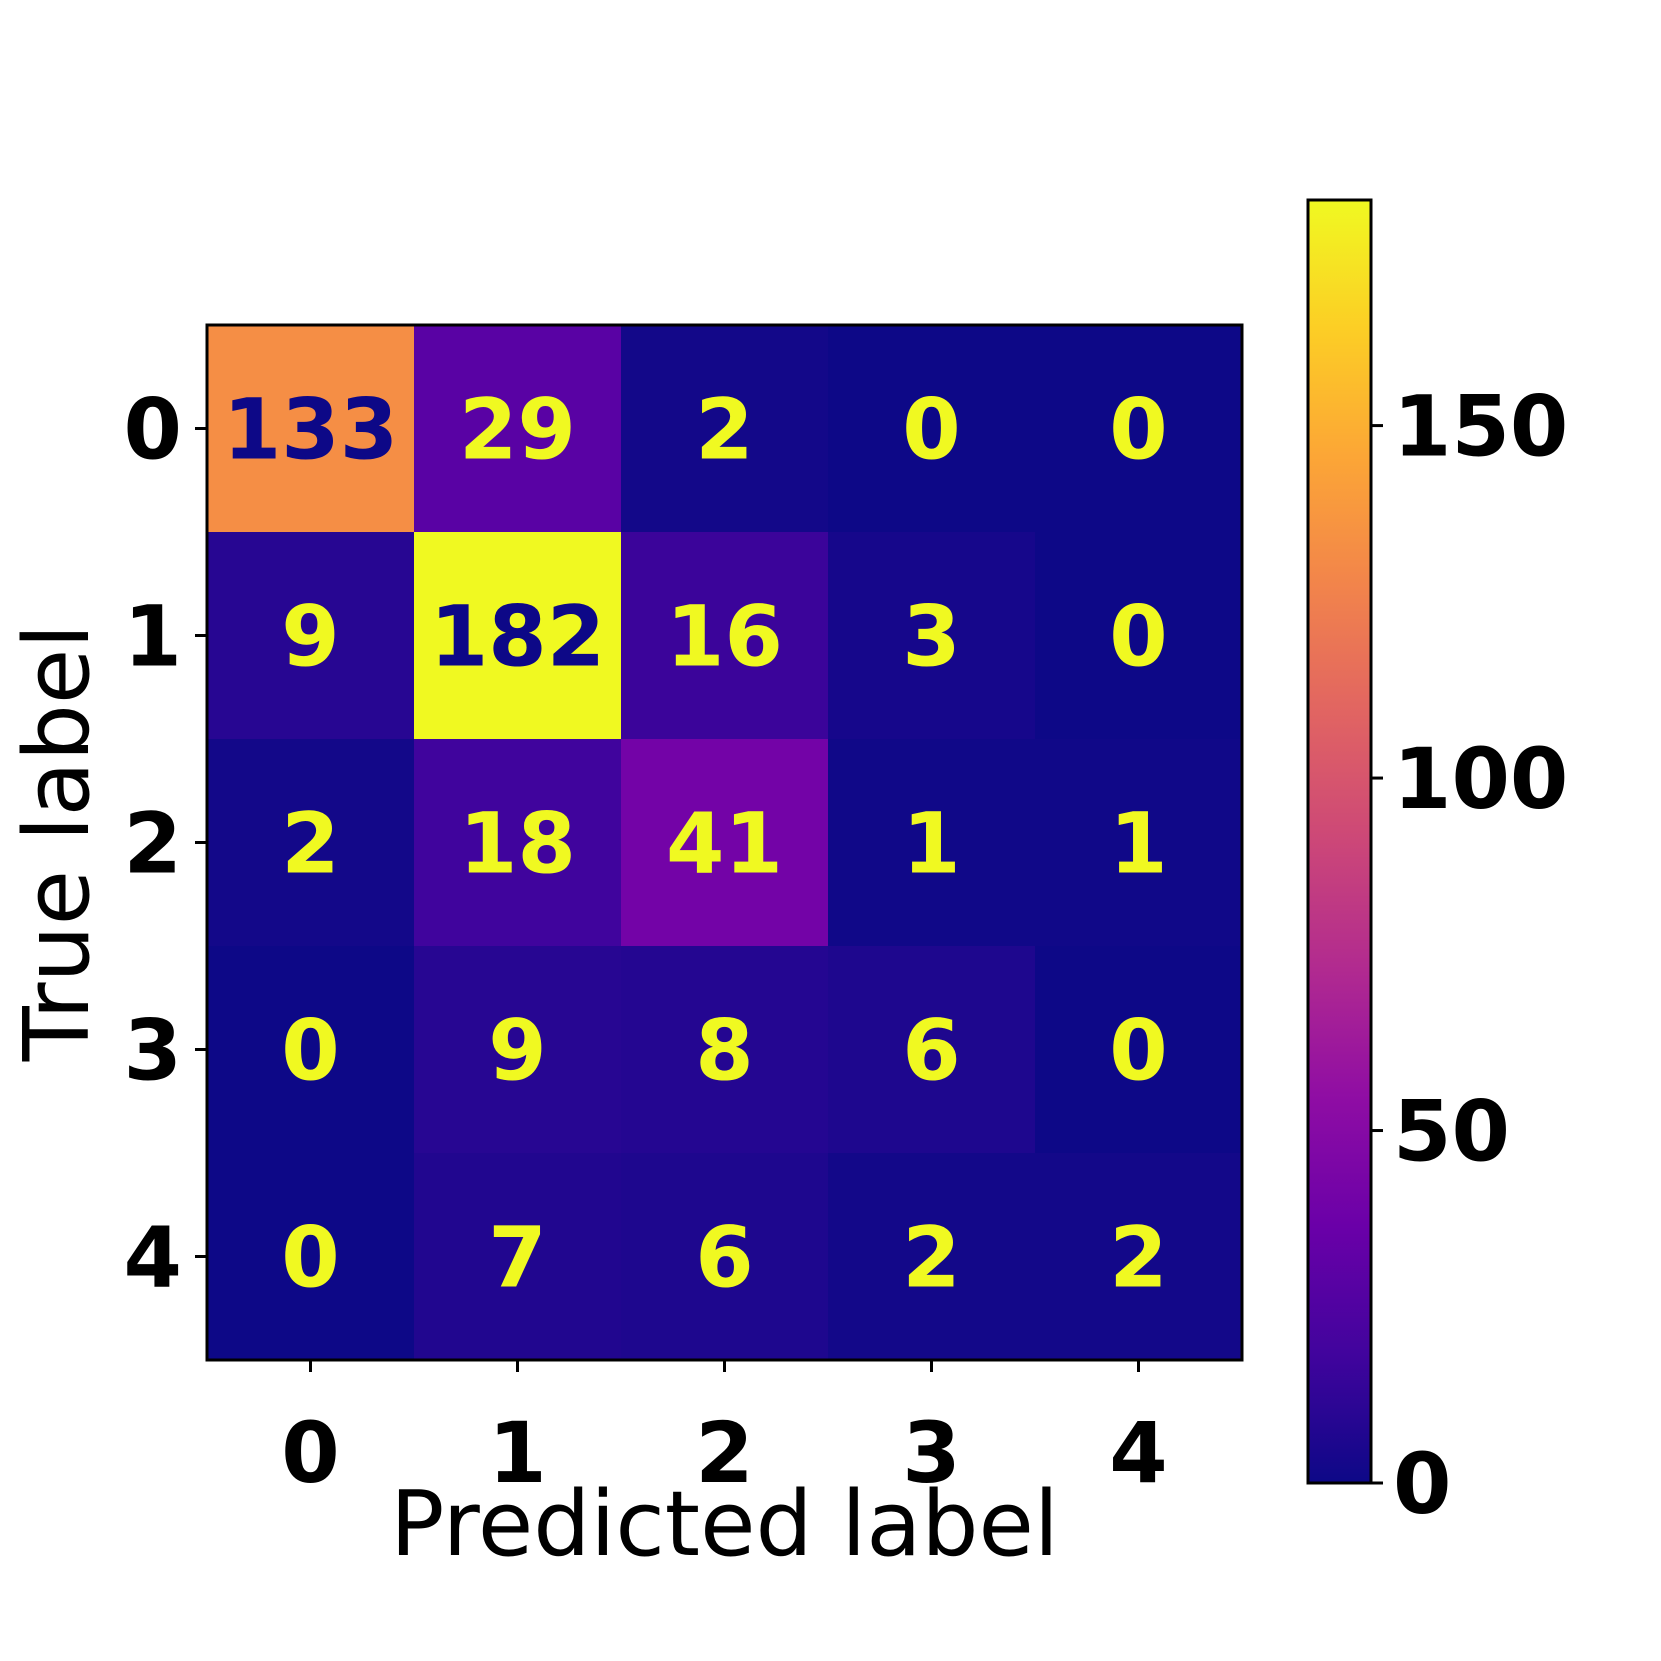 This screenshot has height=1661, width=1661. I want to click on heatmap-cell-r3-c2, so click(725, 1050).